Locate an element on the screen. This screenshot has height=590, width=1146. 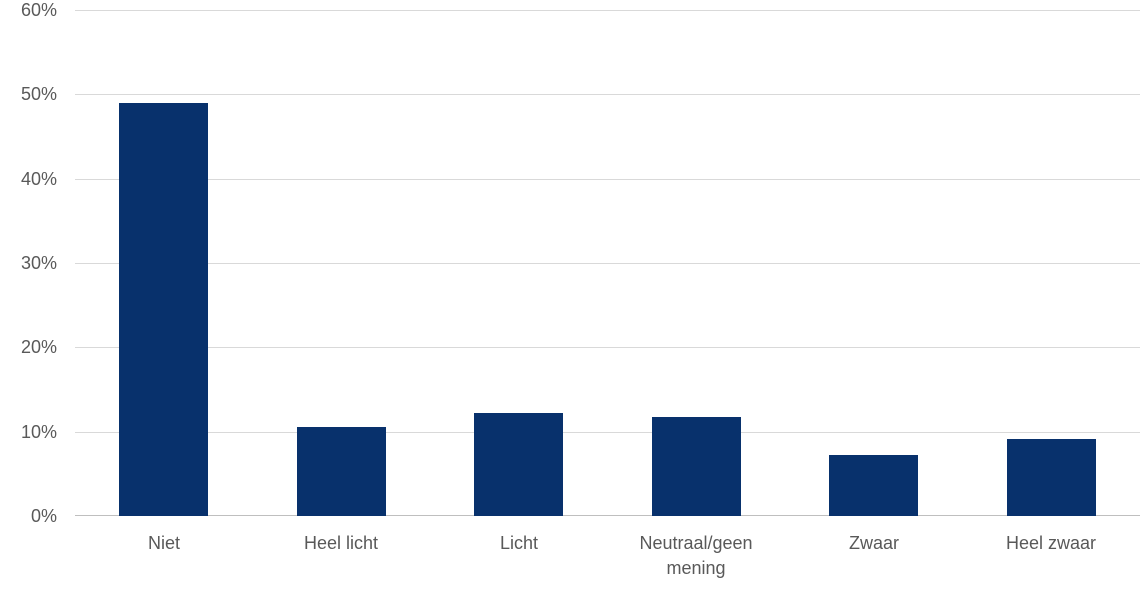
y-tick-label: 30% is located at coordinates (38, 263).